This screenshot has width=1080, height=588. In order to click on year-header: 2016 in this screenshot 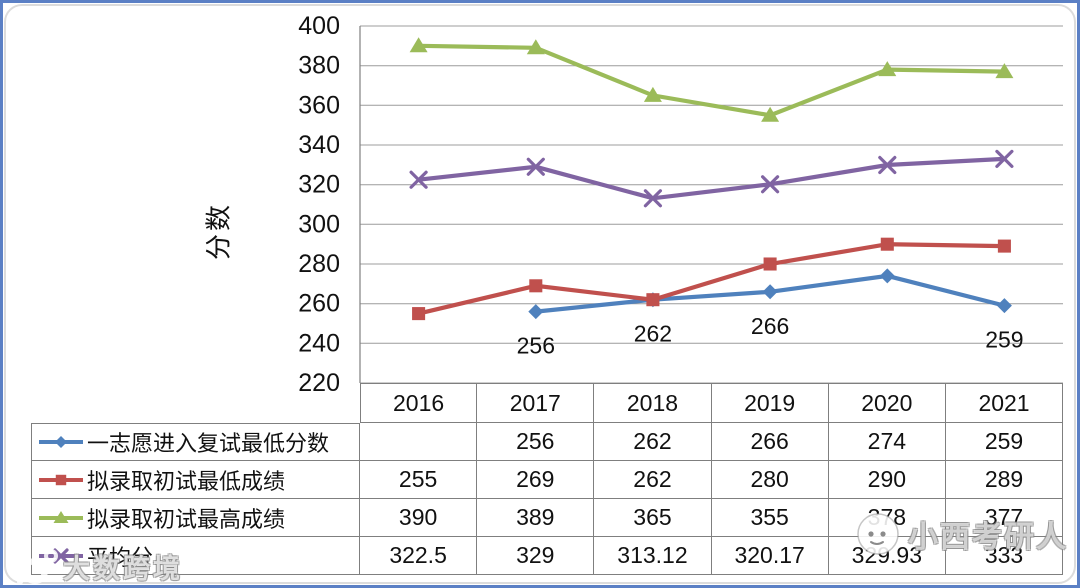, I will do `click(419, 403)`.